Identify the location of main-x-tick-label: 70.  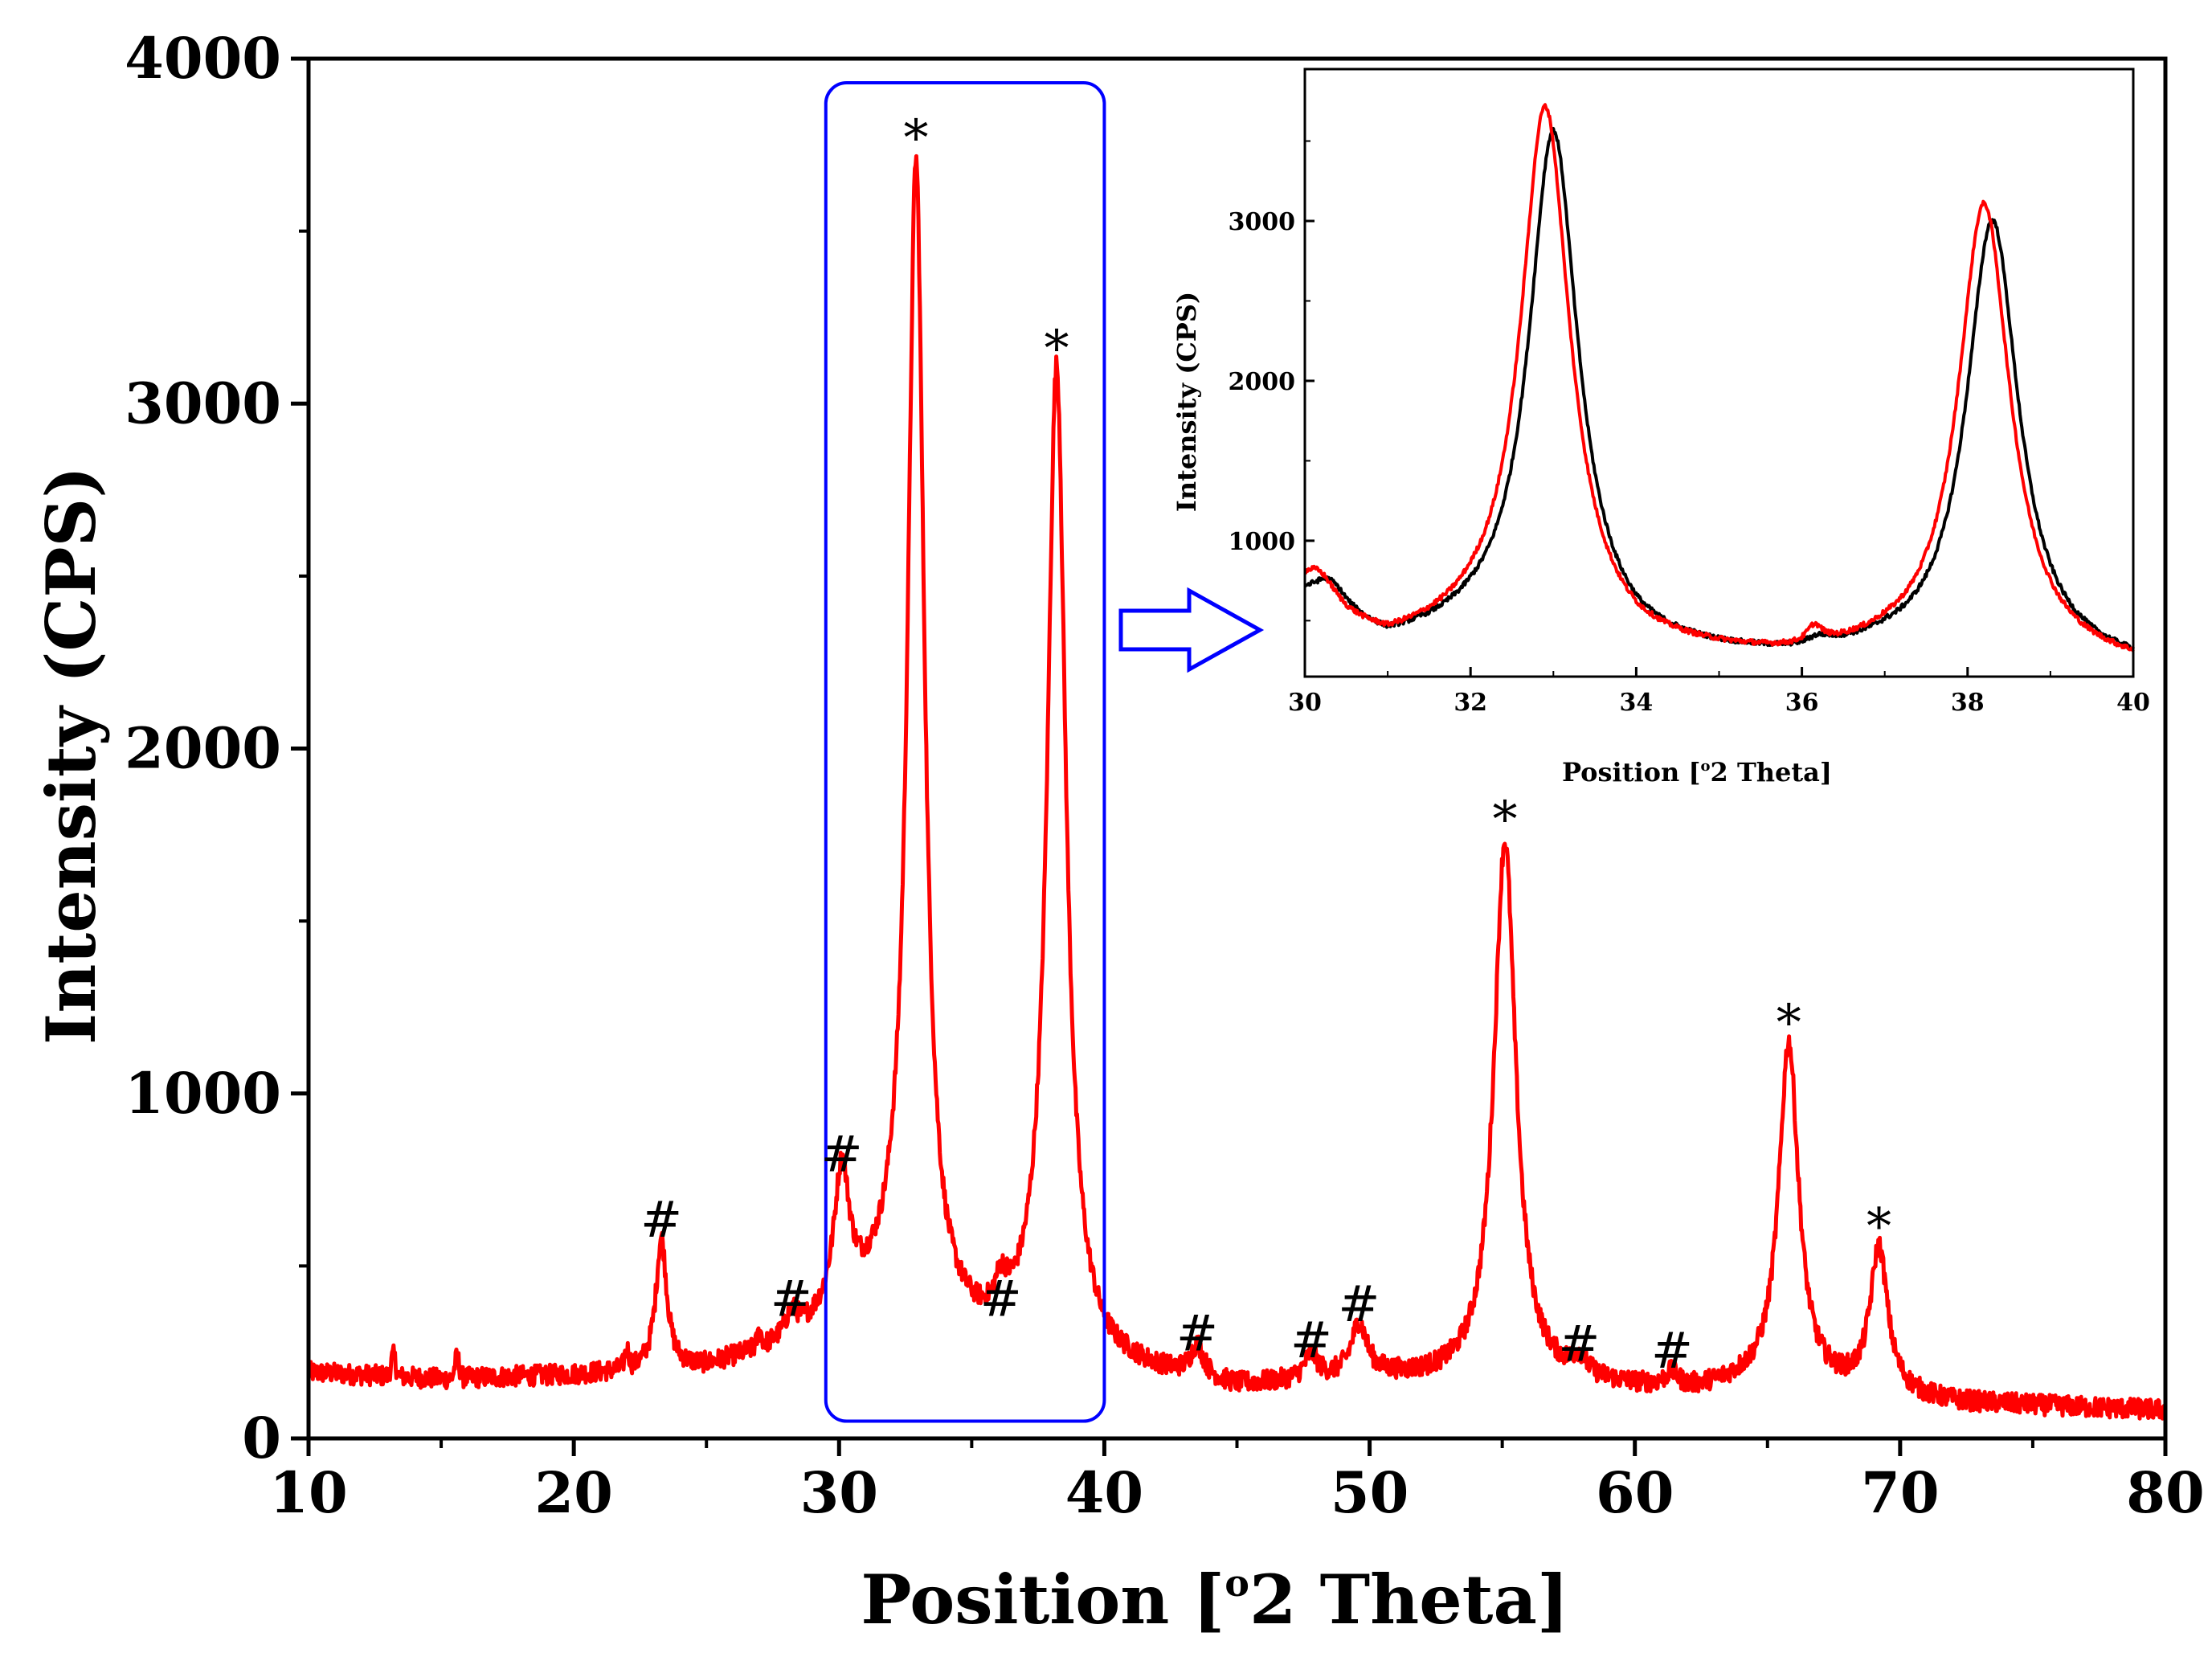
(1900, 1492).